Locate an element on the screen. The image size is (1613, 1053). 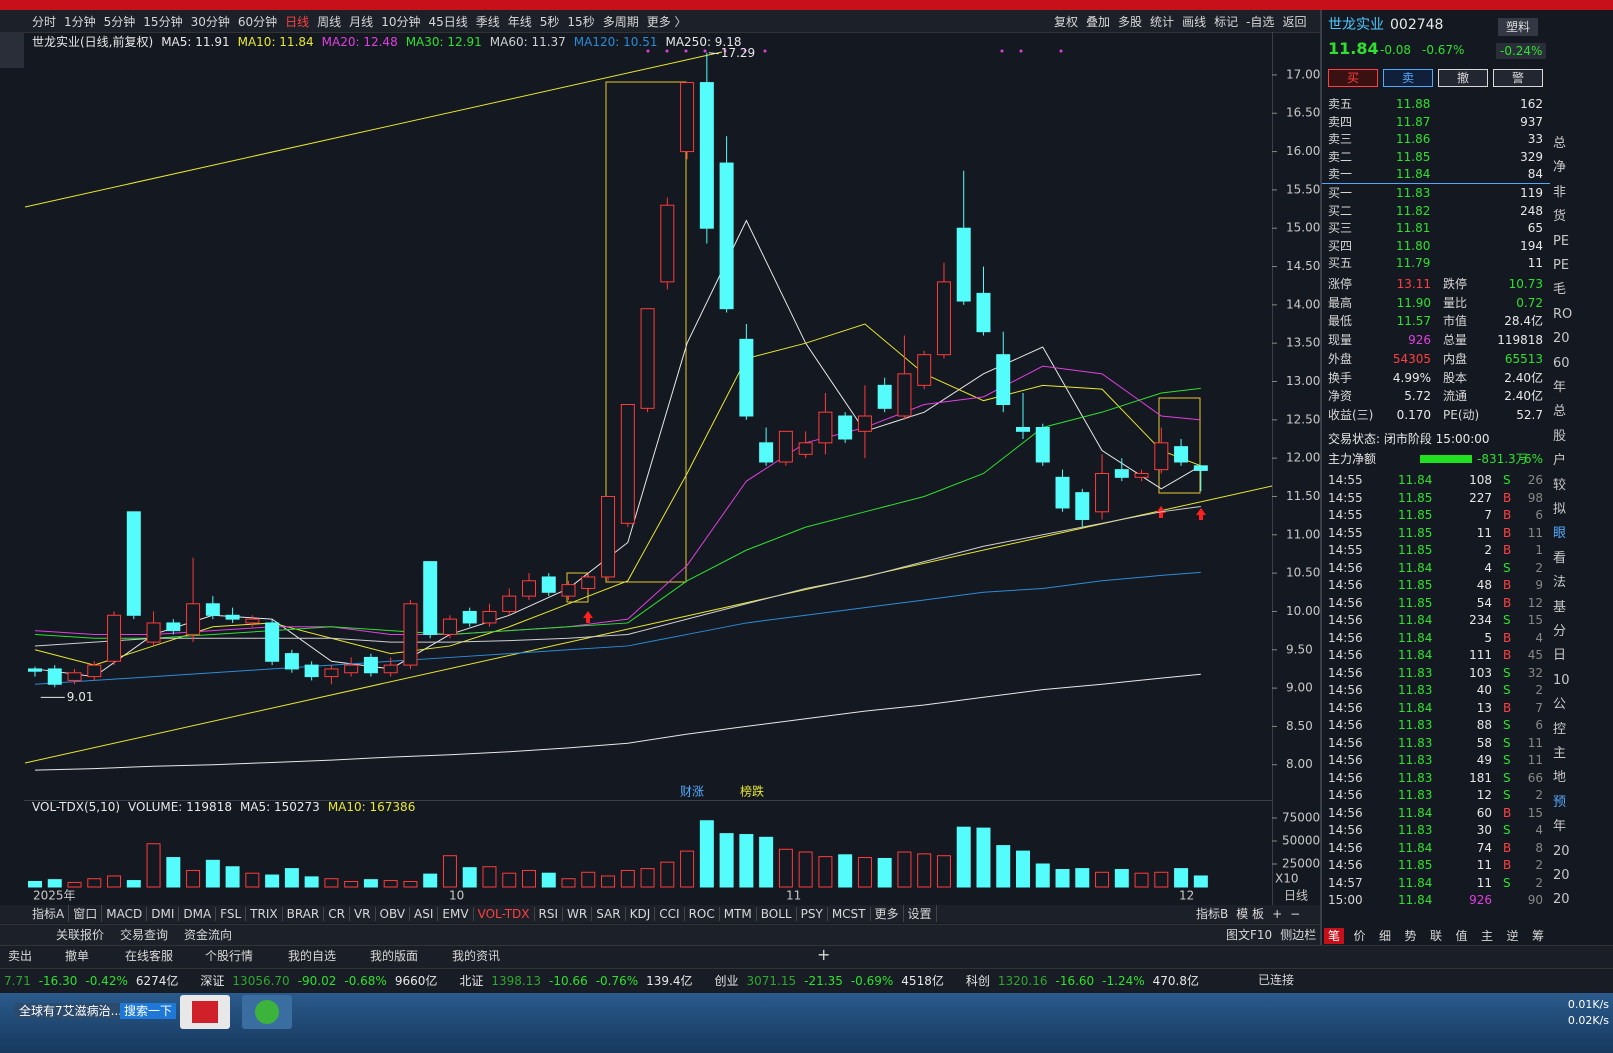
tool-button: 叠加 is located at coordinates (1098, 22).